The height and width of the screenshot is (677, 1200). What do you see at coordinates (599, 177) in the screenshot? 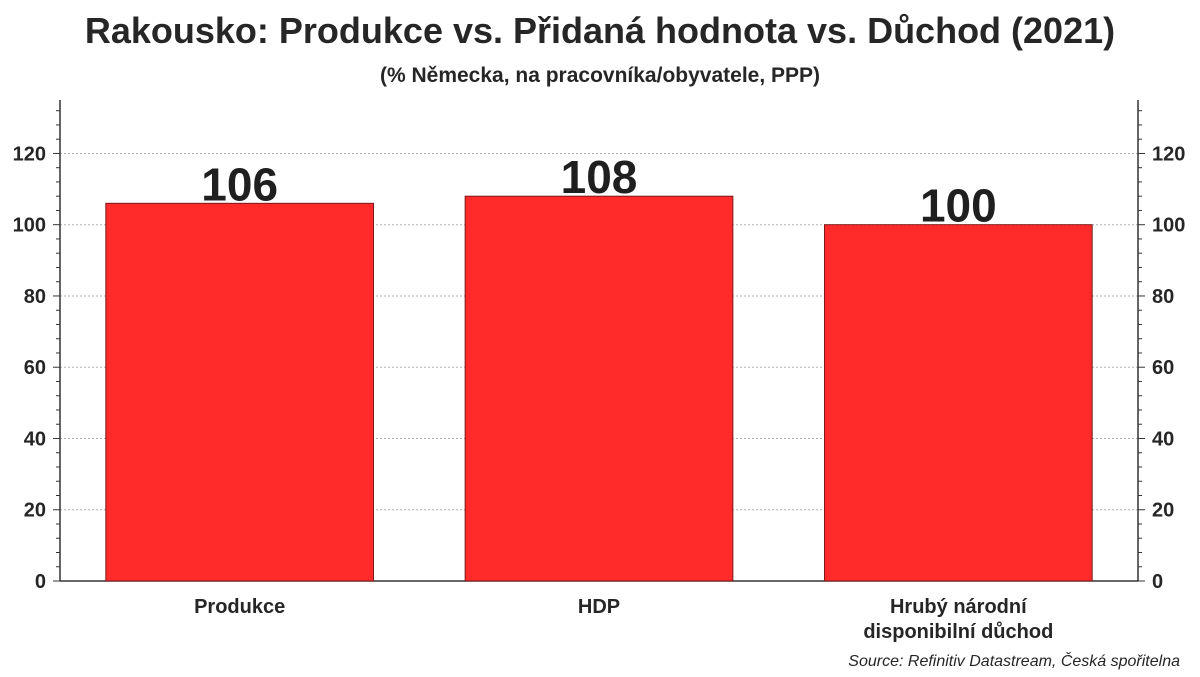
I see `data-label: 108` at bounding box center [599, 177].